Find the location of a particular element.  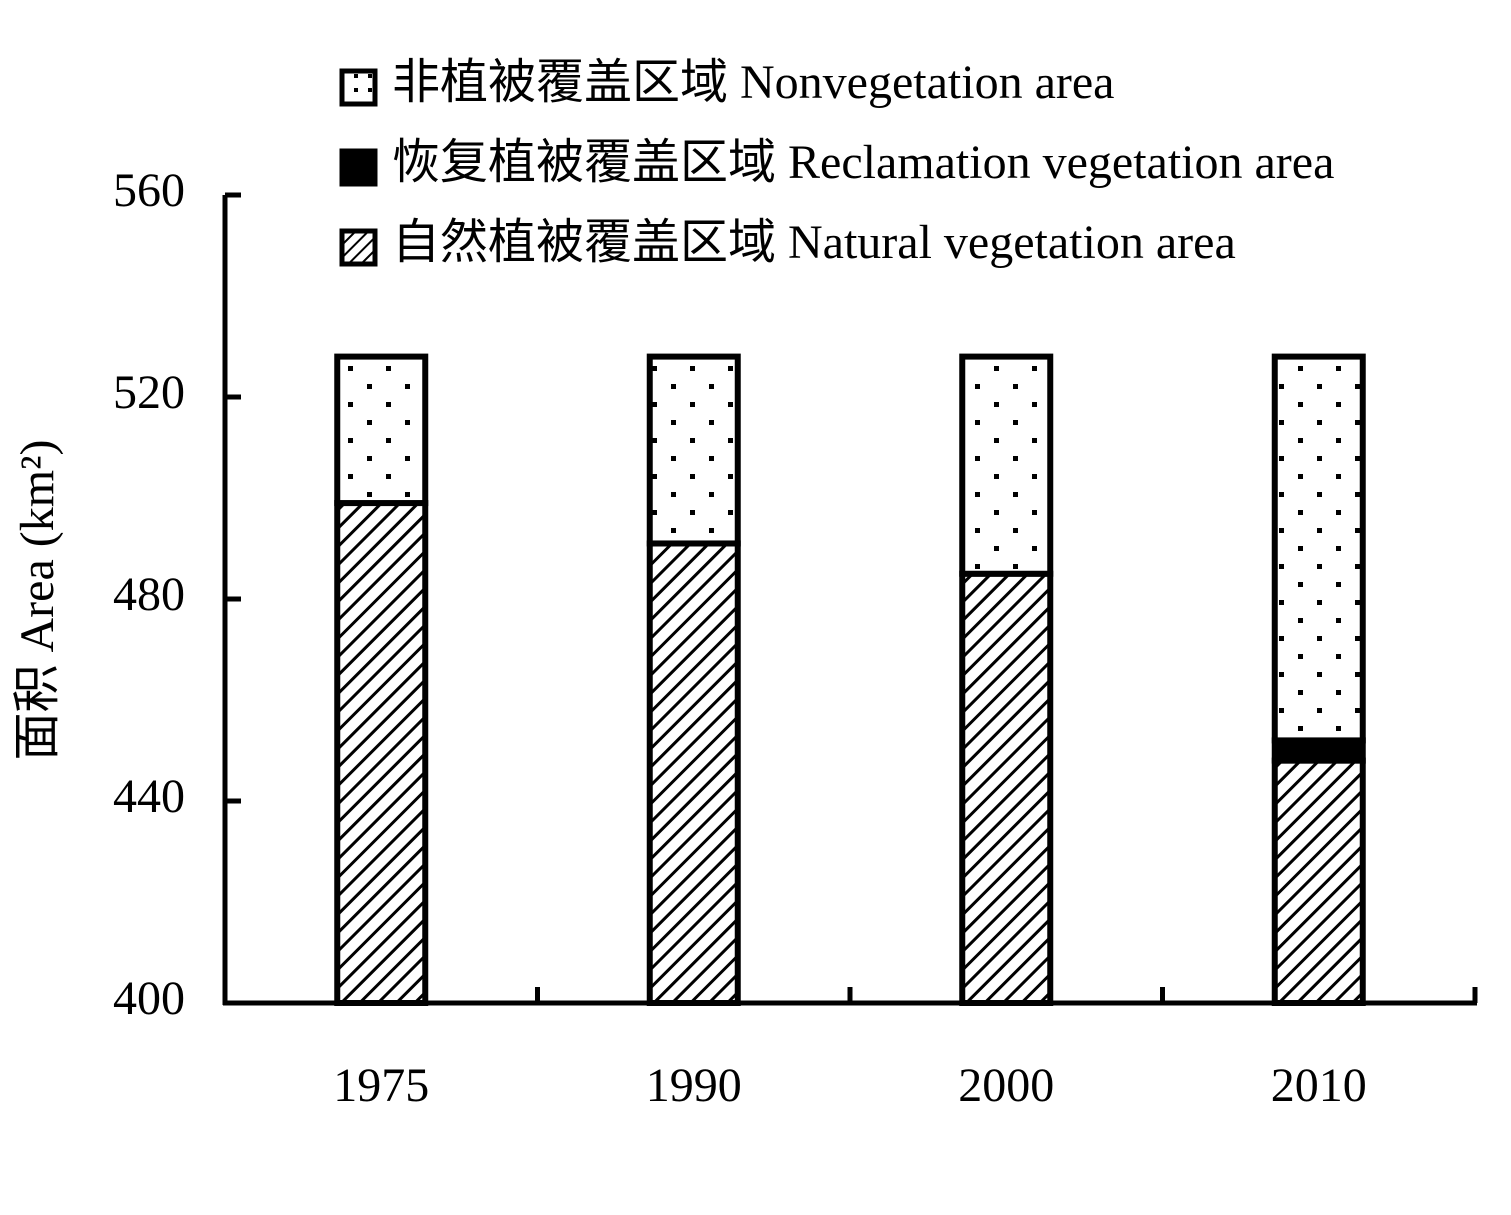

legend-label: 恢复植被覆盖区域 Reclamation vegetation area is located at coordinates (863, 162).